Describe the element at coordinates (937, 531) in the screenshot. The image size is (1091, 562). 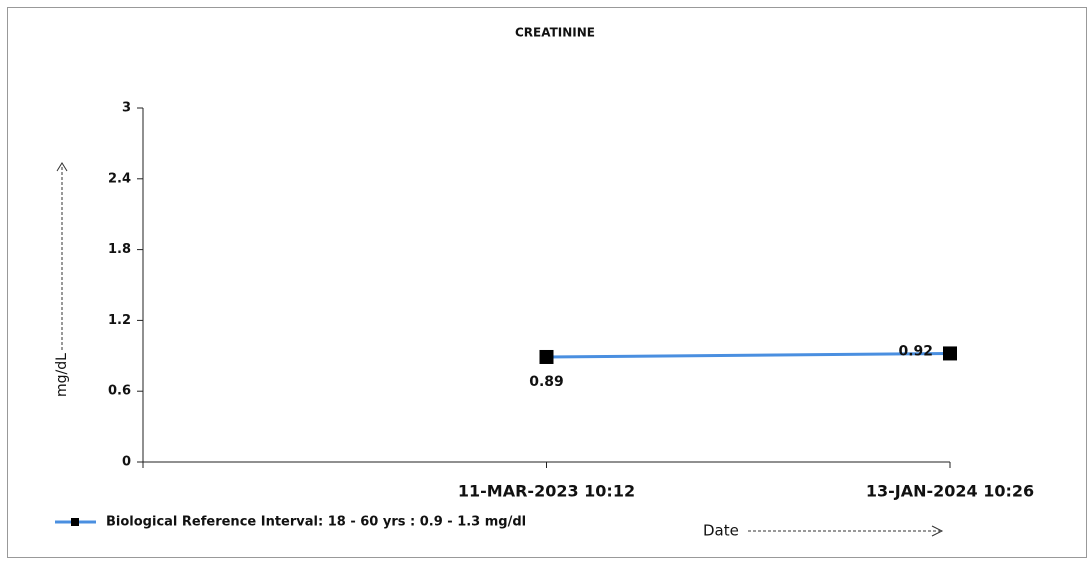
I see `x-label-arrowhead` at that location.